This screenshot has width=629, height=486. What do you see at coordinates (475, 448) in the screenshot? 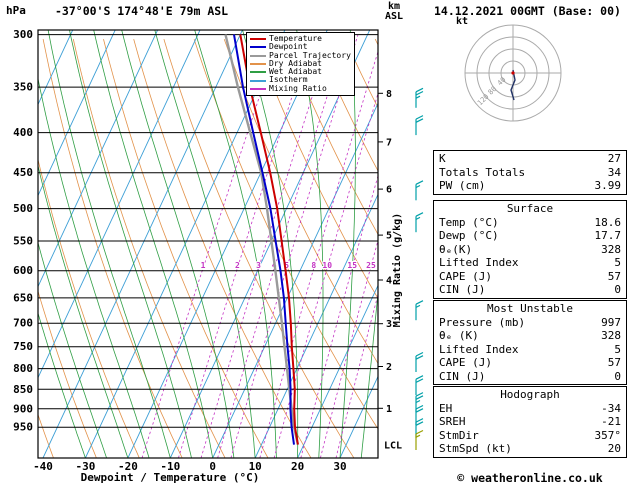
I see `table-row-label: StmSpd (kt)` at bounding box center [475, 448].